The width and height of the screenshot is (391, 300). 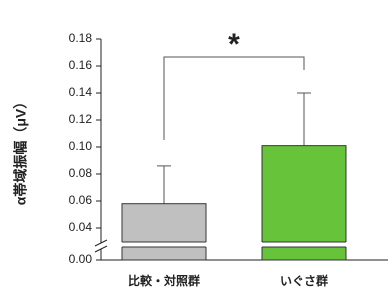 What do you see at coordinates (81, 200) in the screenshot?
I see `y-tick-label: 0.06` at bounding box center [81, 200].